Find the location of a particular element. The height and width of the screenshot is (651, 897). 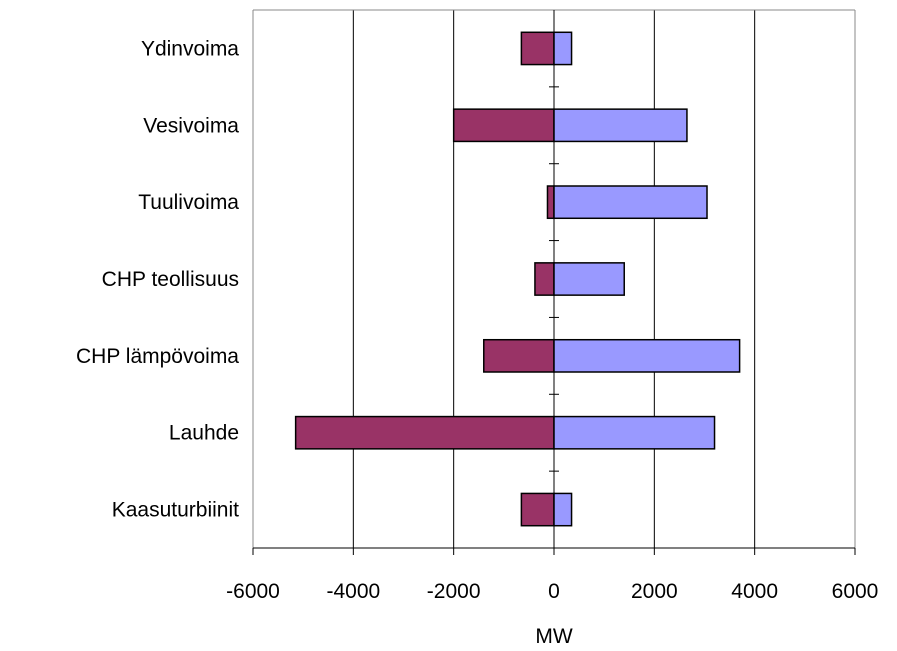

category-label: CHP lämpövoima is located at coordinates (157, 356).